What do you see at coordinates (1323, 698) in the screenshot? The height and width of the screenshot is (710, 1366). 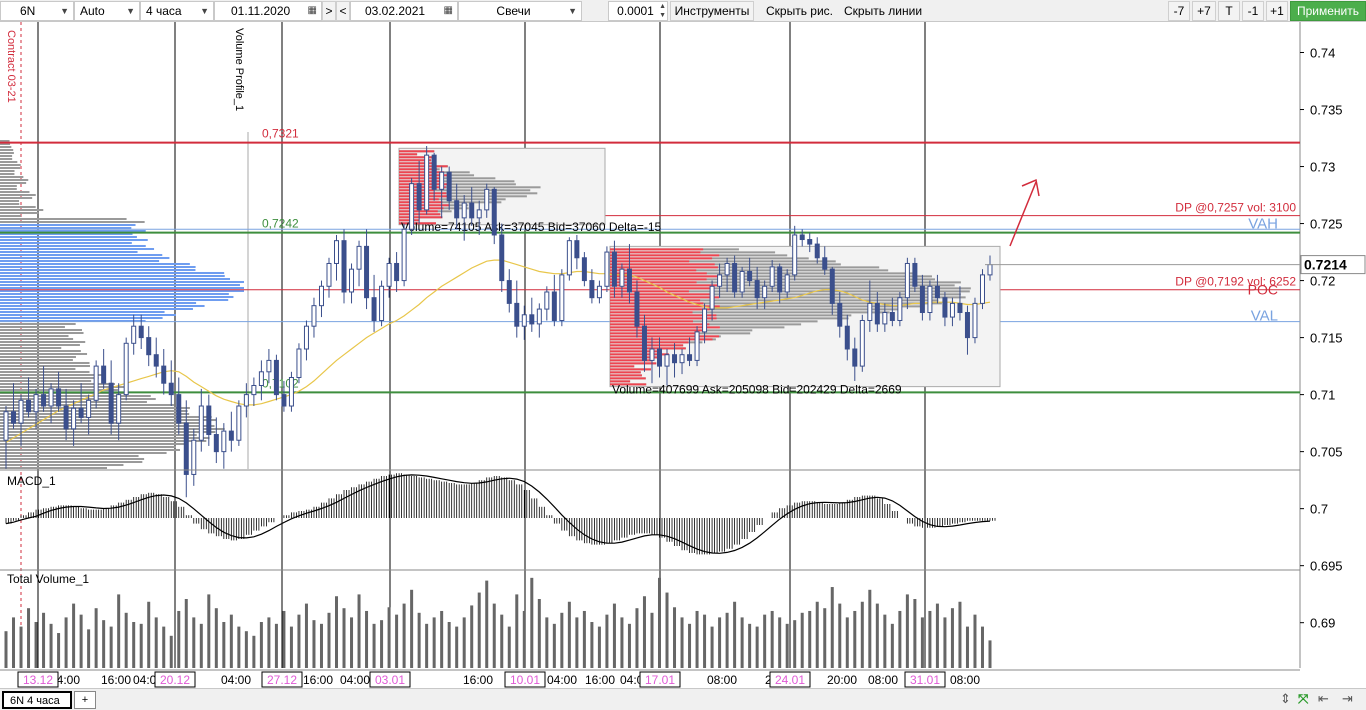 I see `scroll-start-icon: ⇤` at bounding box center [1323, 698].